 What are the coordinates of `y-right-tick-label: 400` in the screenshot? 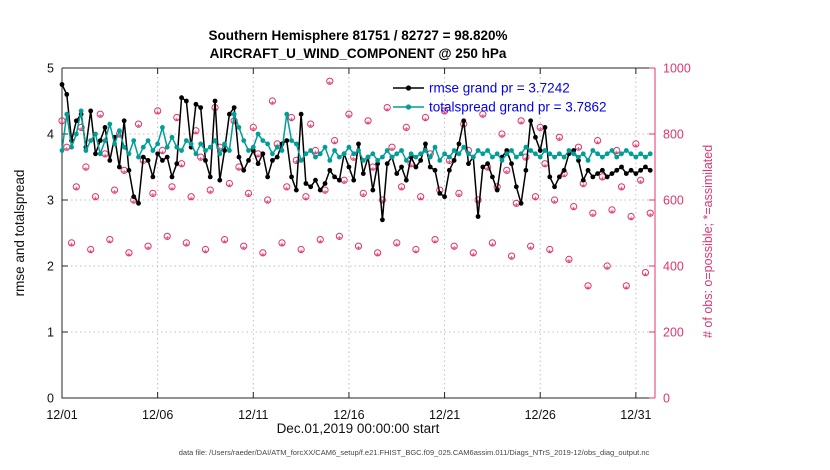 It's located at (673, 267).